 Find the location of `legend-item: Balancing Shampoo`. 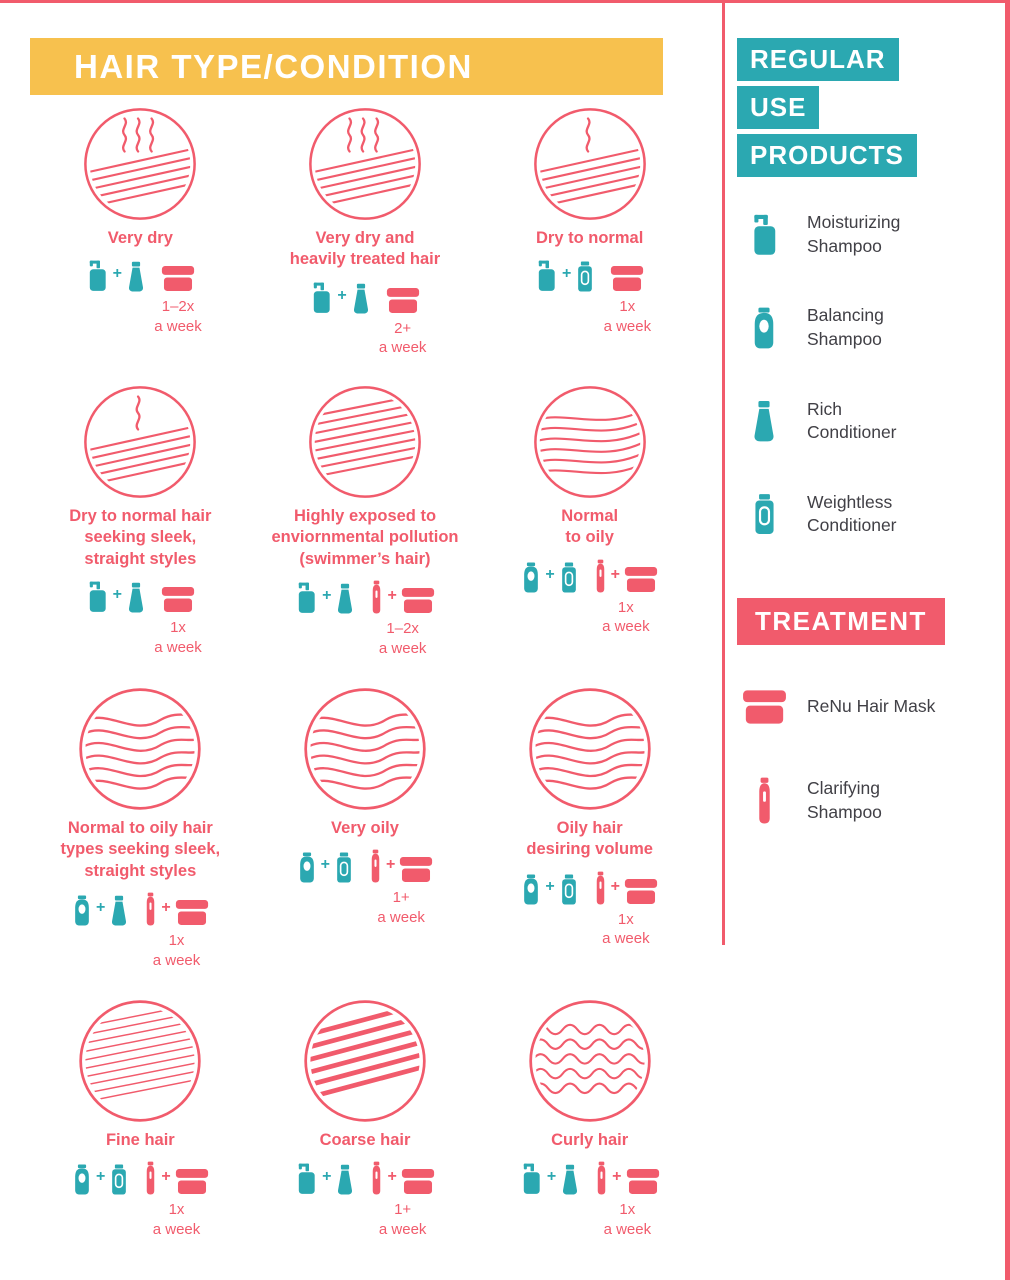

legend-item: Balancing Shampoo is located at coordinates (868, 327).